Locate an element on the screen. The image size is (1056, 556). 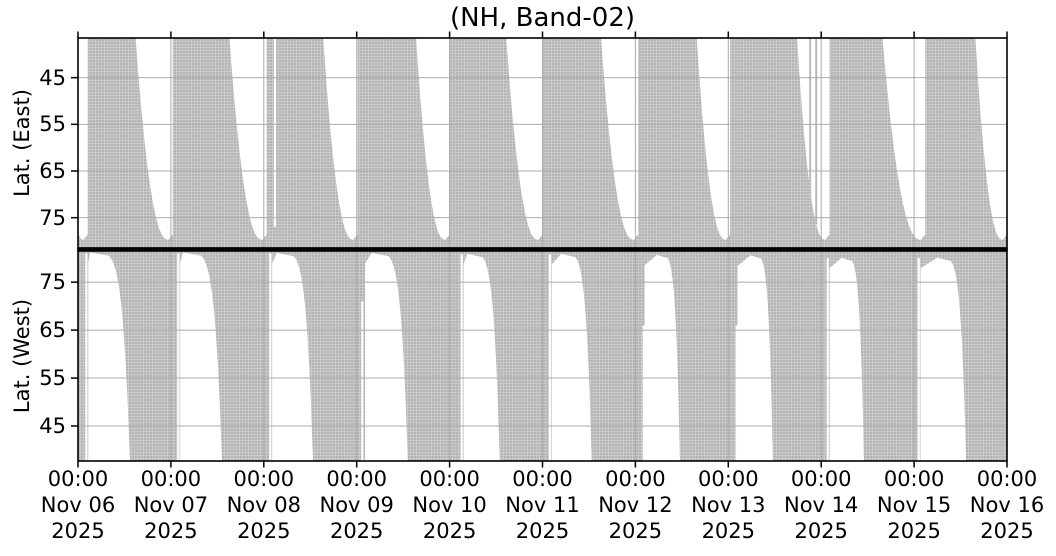
east-y-tick-label: 65 is located at coordinates (52, 171).